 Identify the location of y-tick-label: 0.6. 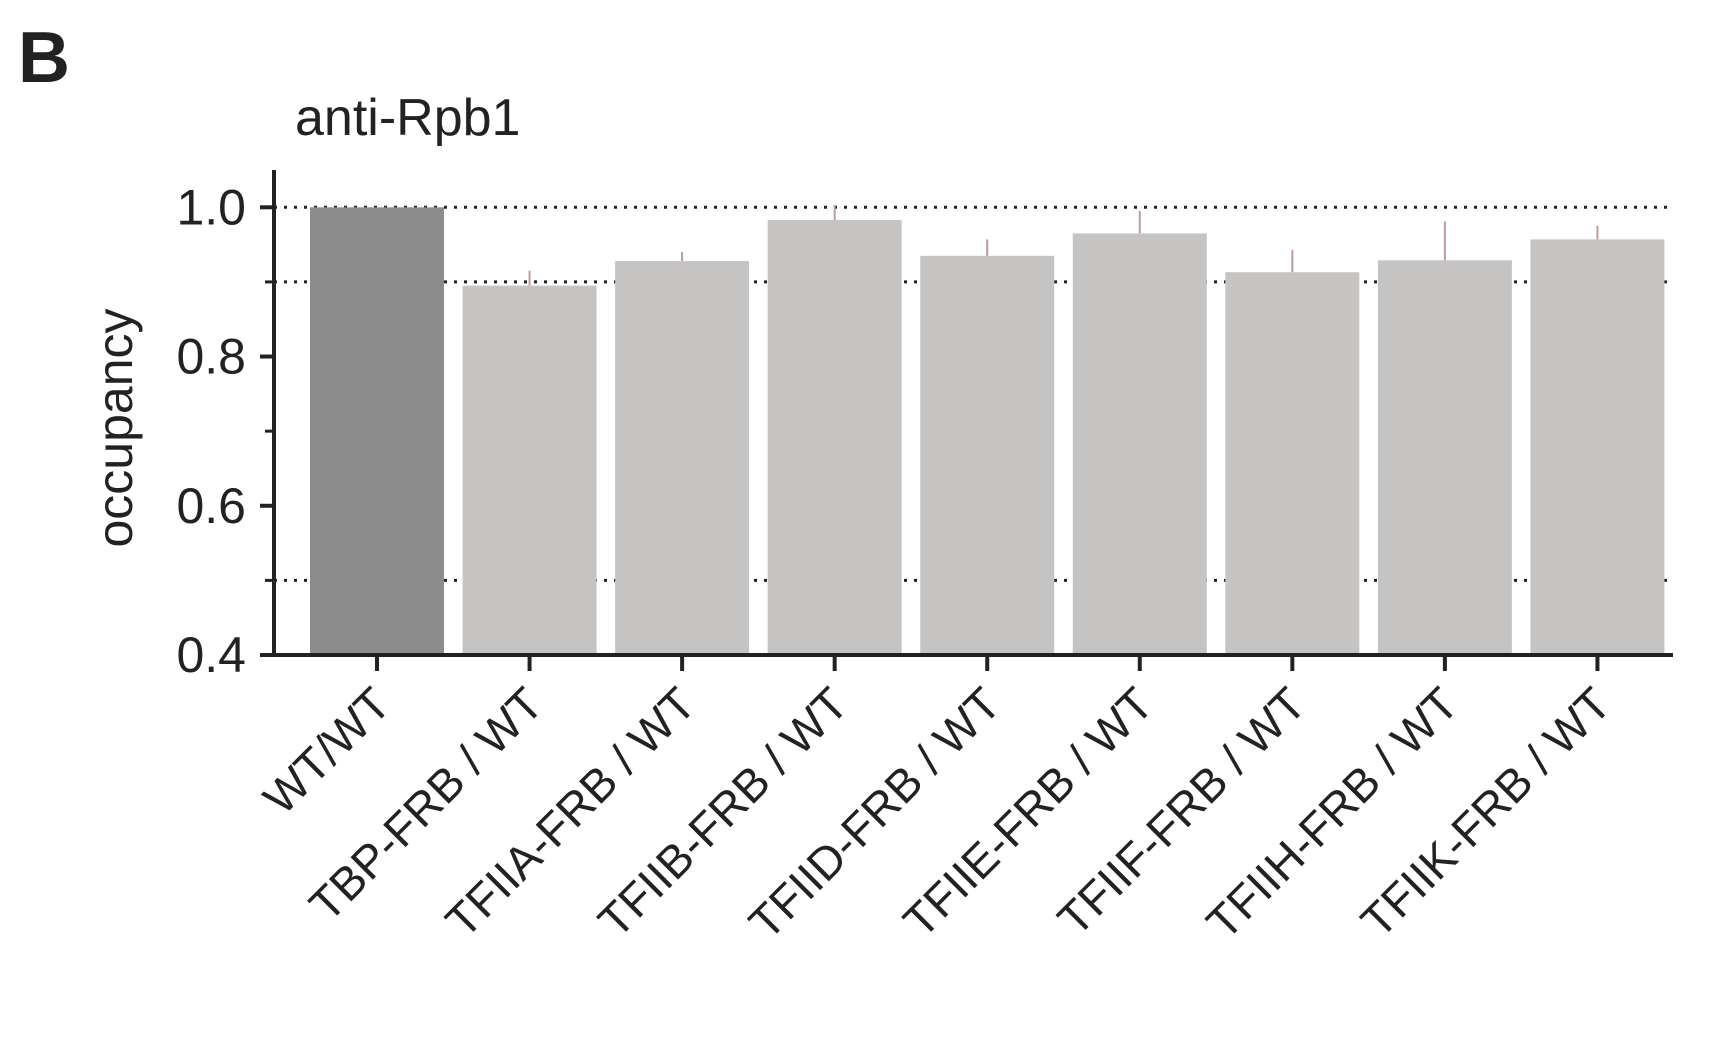
(211, 506).